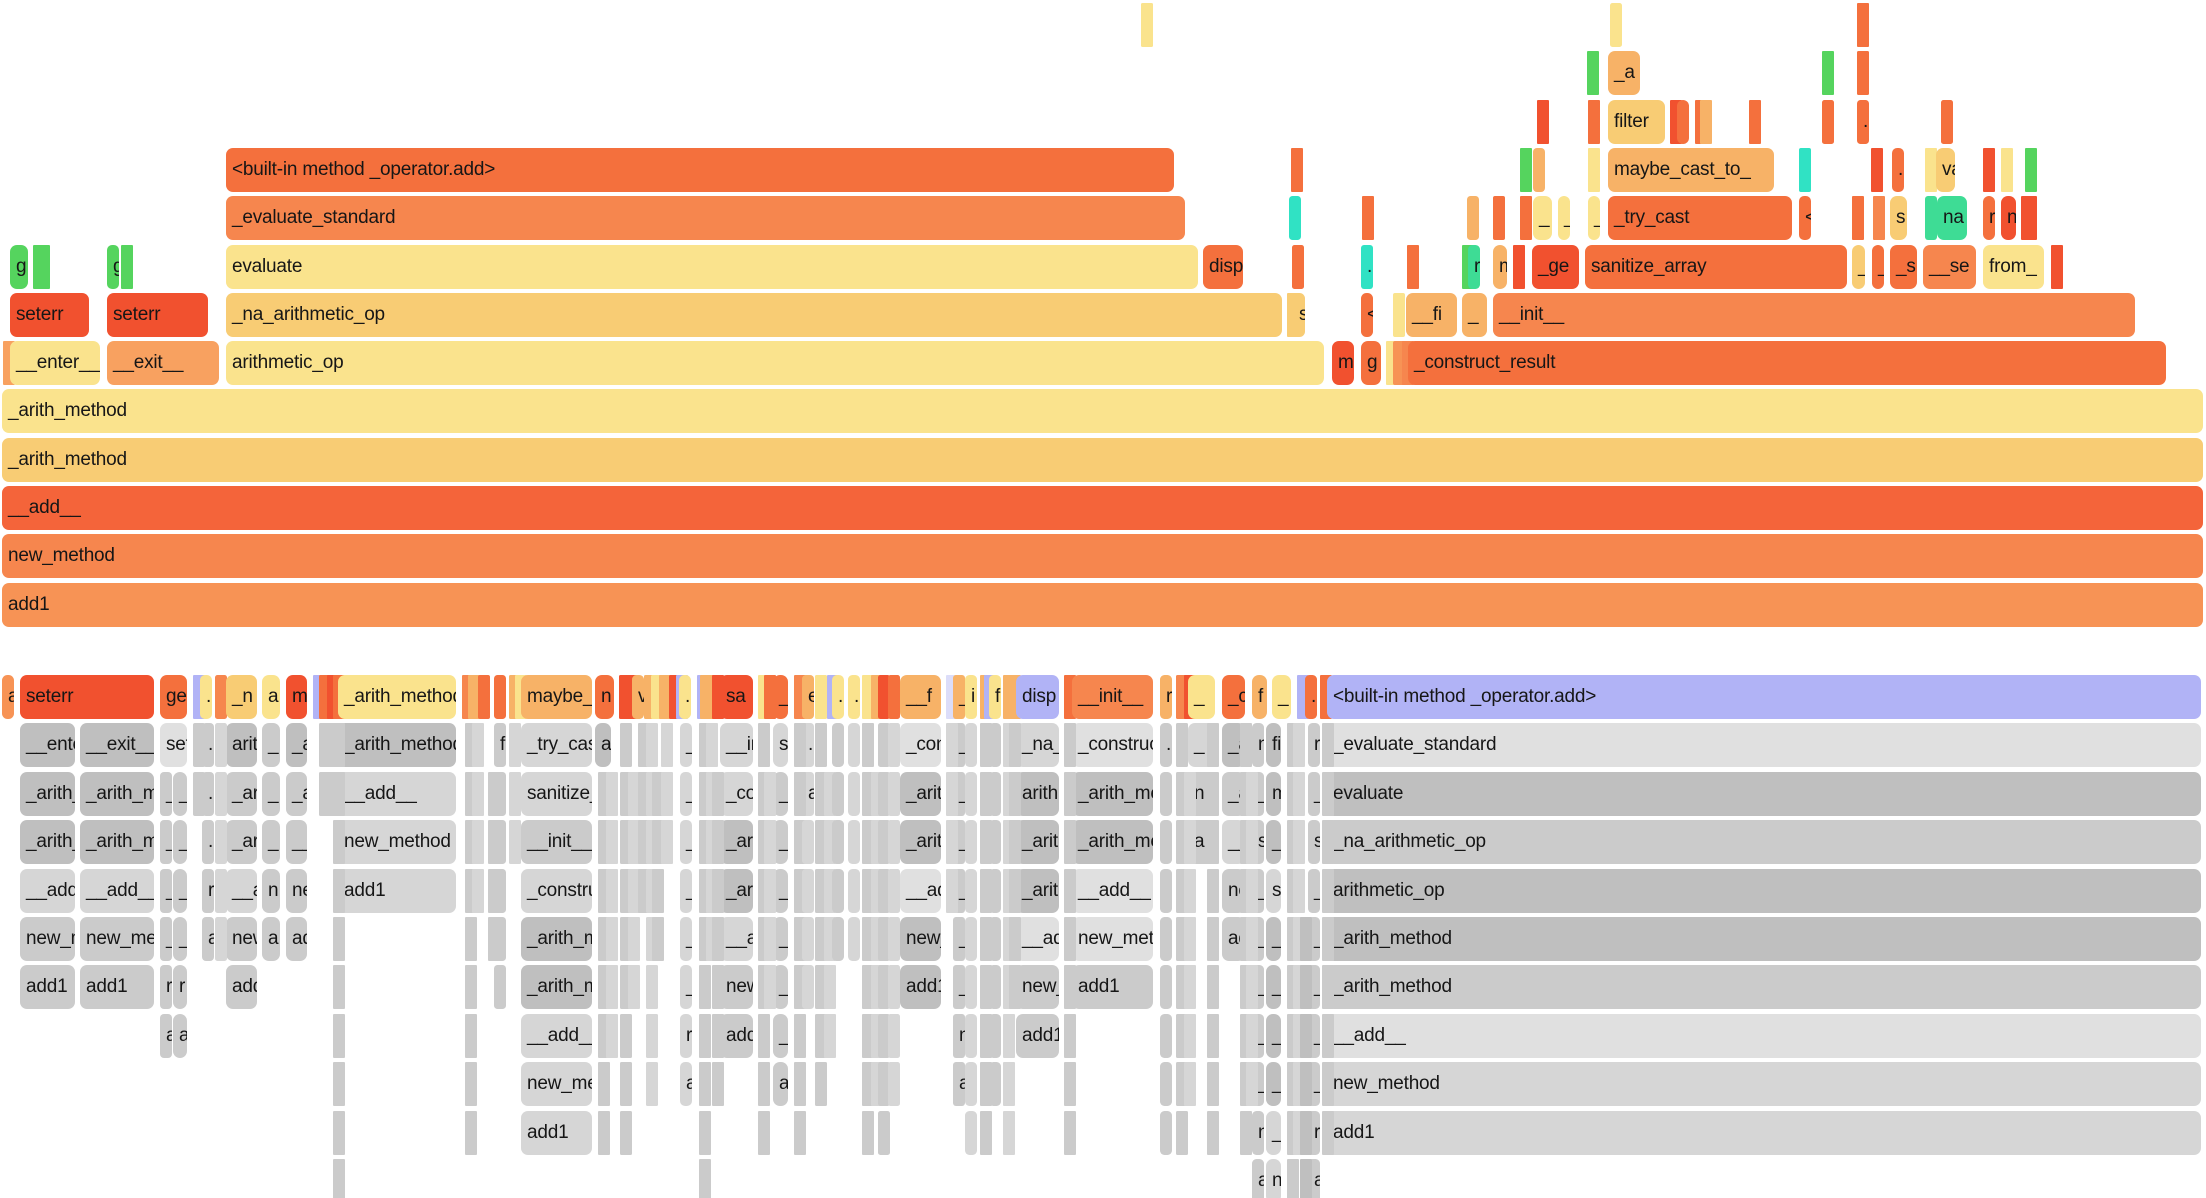 The height and width of the screenshot is (1198, 2206). I want to click on frame-_na_arithmetic_op: _na_arithmetic_op, so click(754, 314).